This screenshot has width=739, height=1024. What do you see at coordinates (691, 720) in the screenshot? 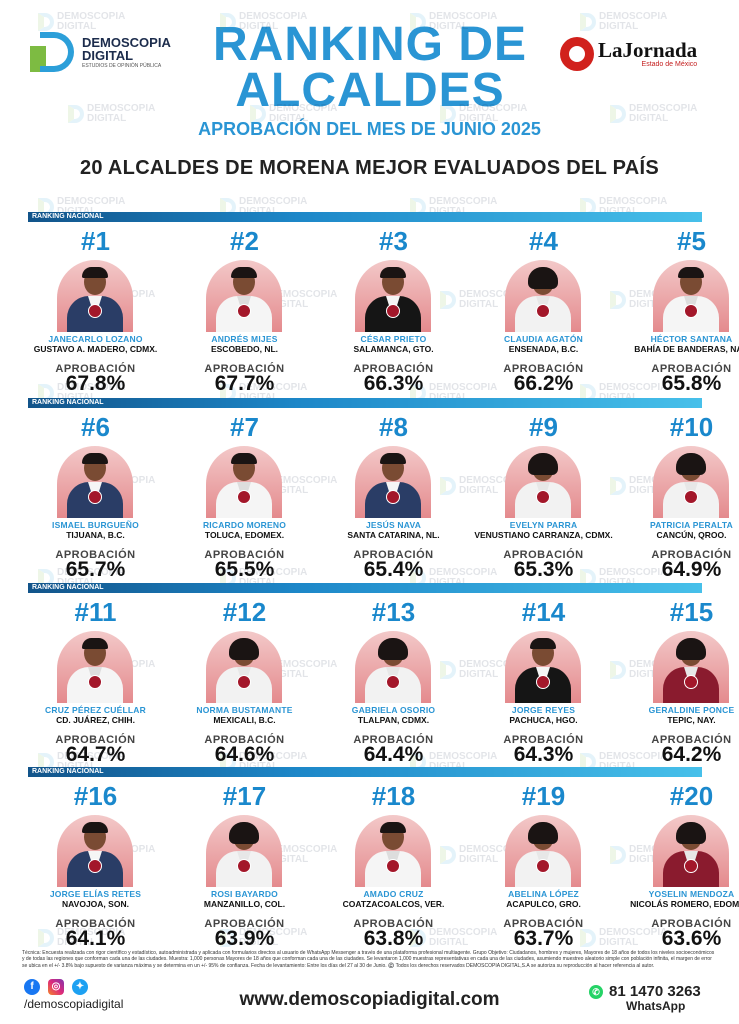
I see `mayor-location: TEPIC, NAY.` at bounding box center [691, 720].